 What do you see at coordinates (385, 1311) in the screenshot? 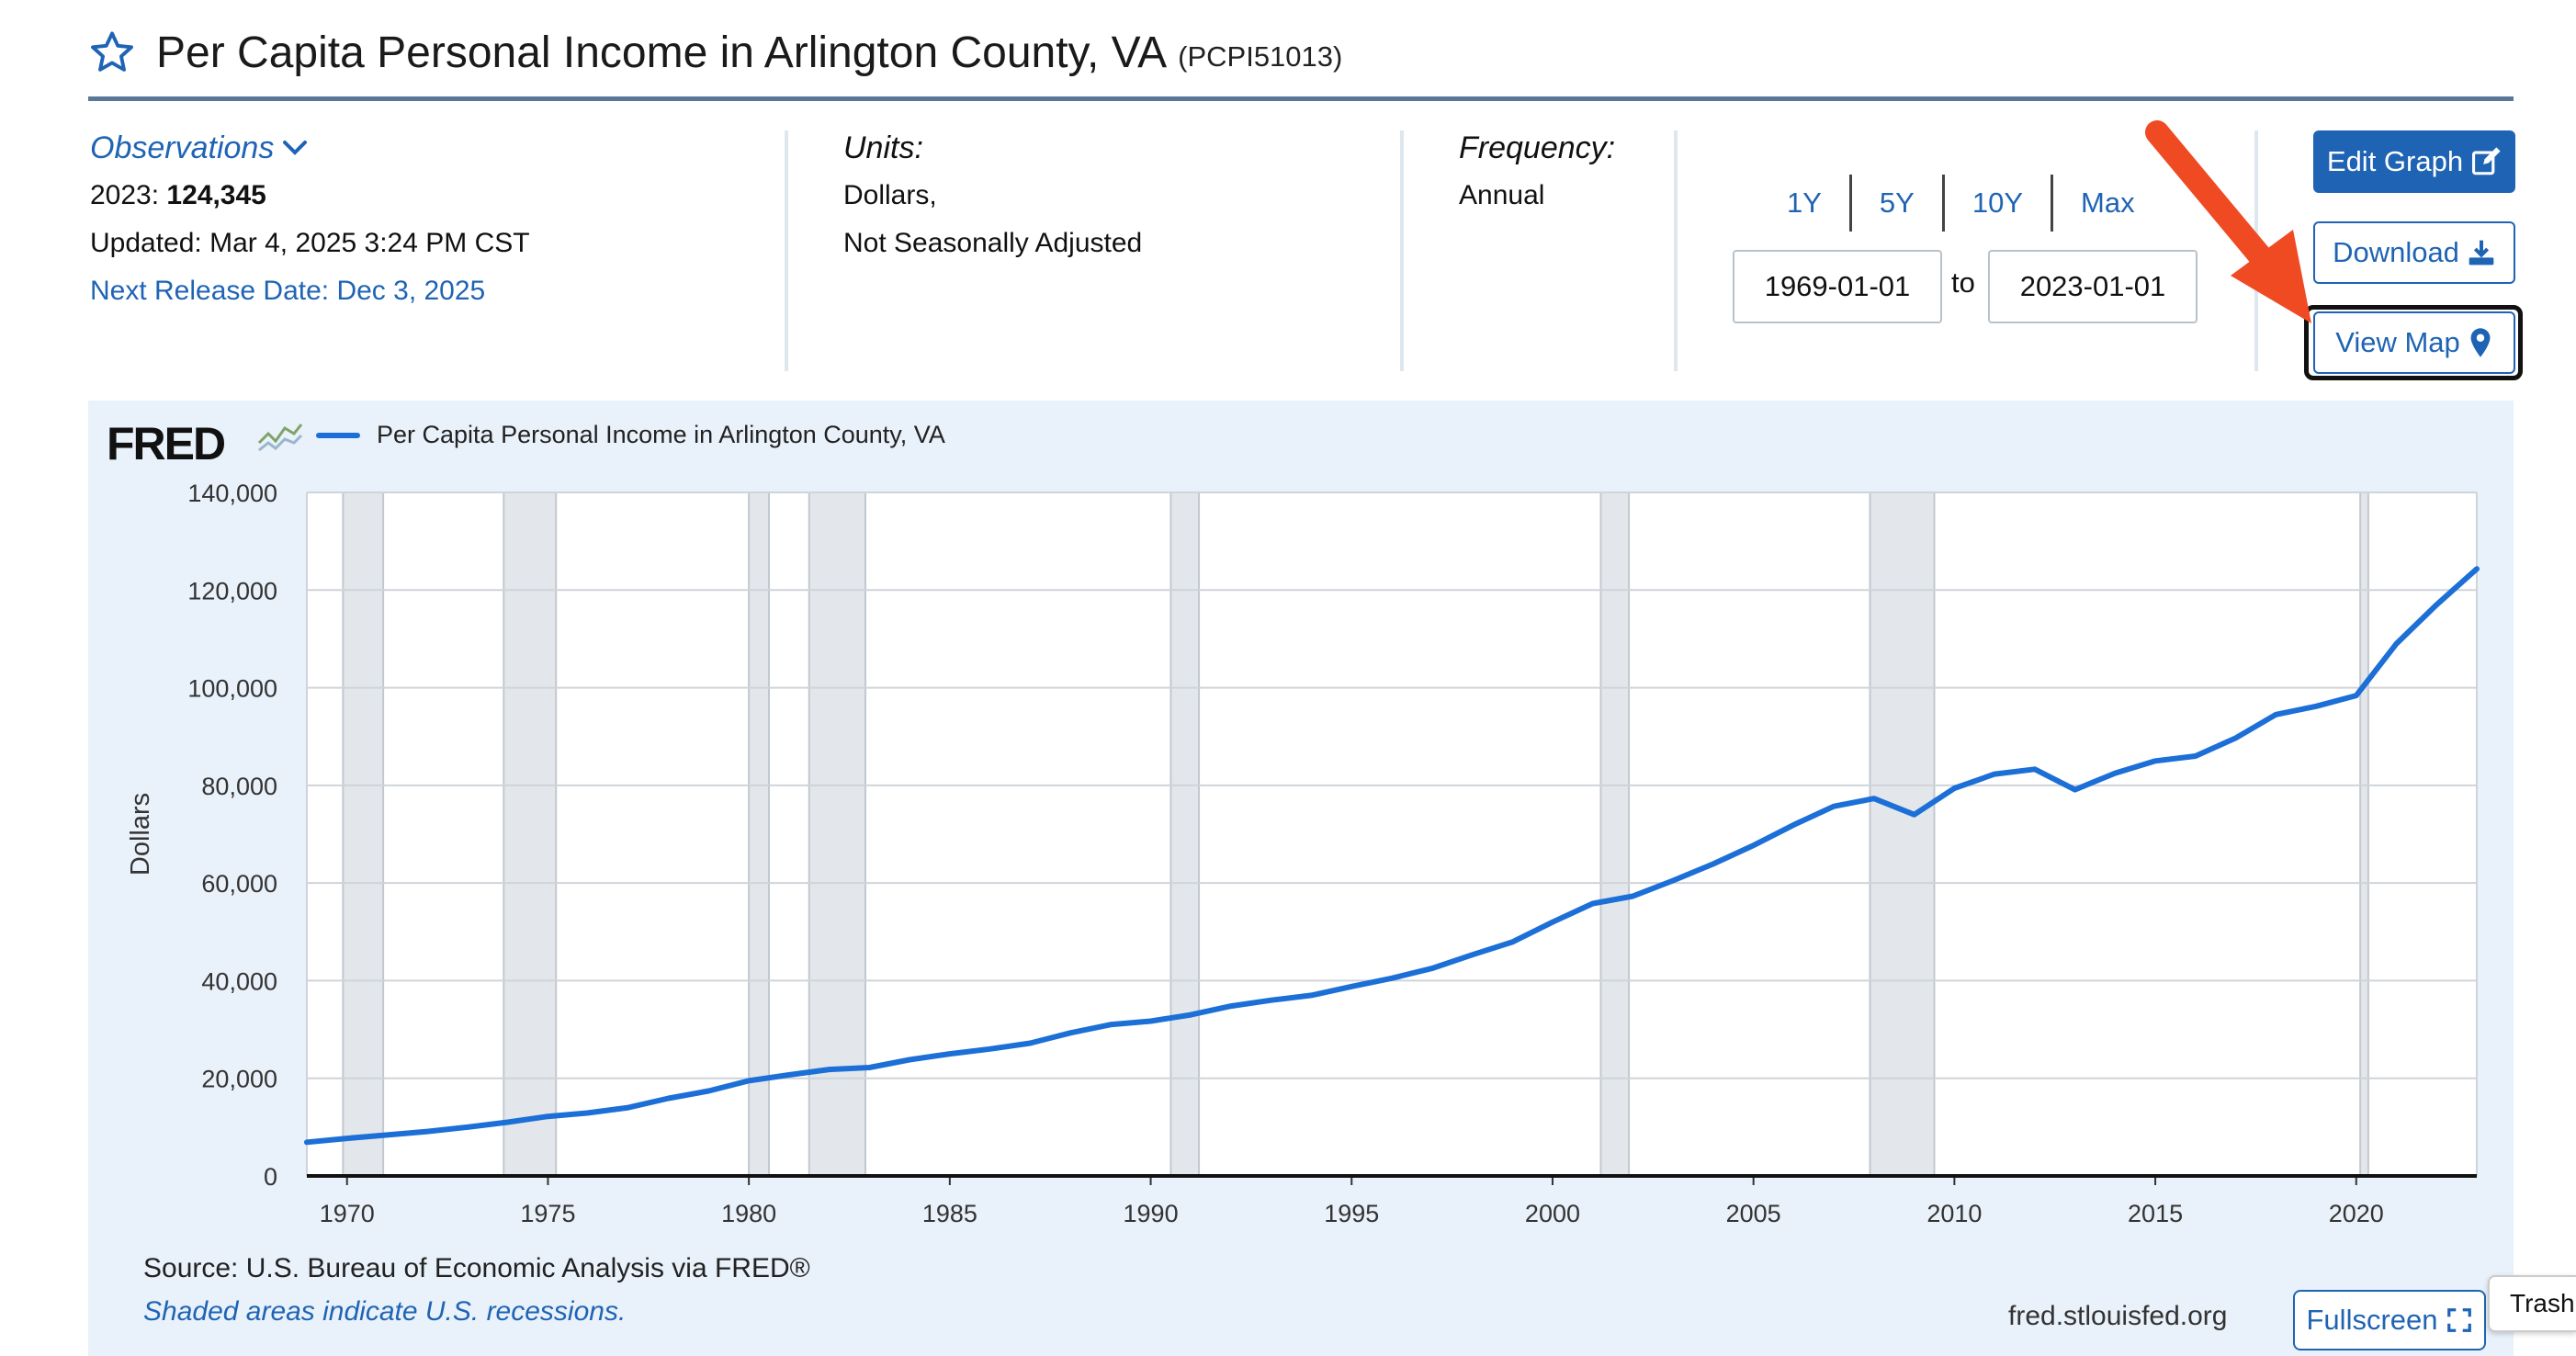
I see `recession-note: Shaded areas indicate U.S. recessions.` at bounding box center [385, 1311].